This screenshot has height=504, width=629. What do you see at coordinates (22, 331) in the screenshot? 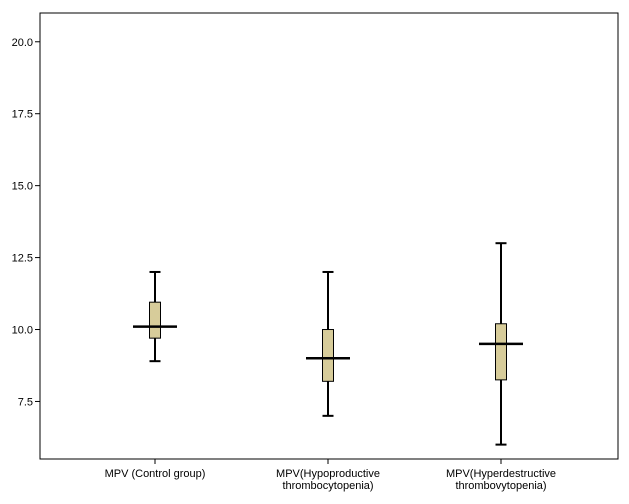
I see `y-tick-label: 10.0` at bounding box center [22, 331].